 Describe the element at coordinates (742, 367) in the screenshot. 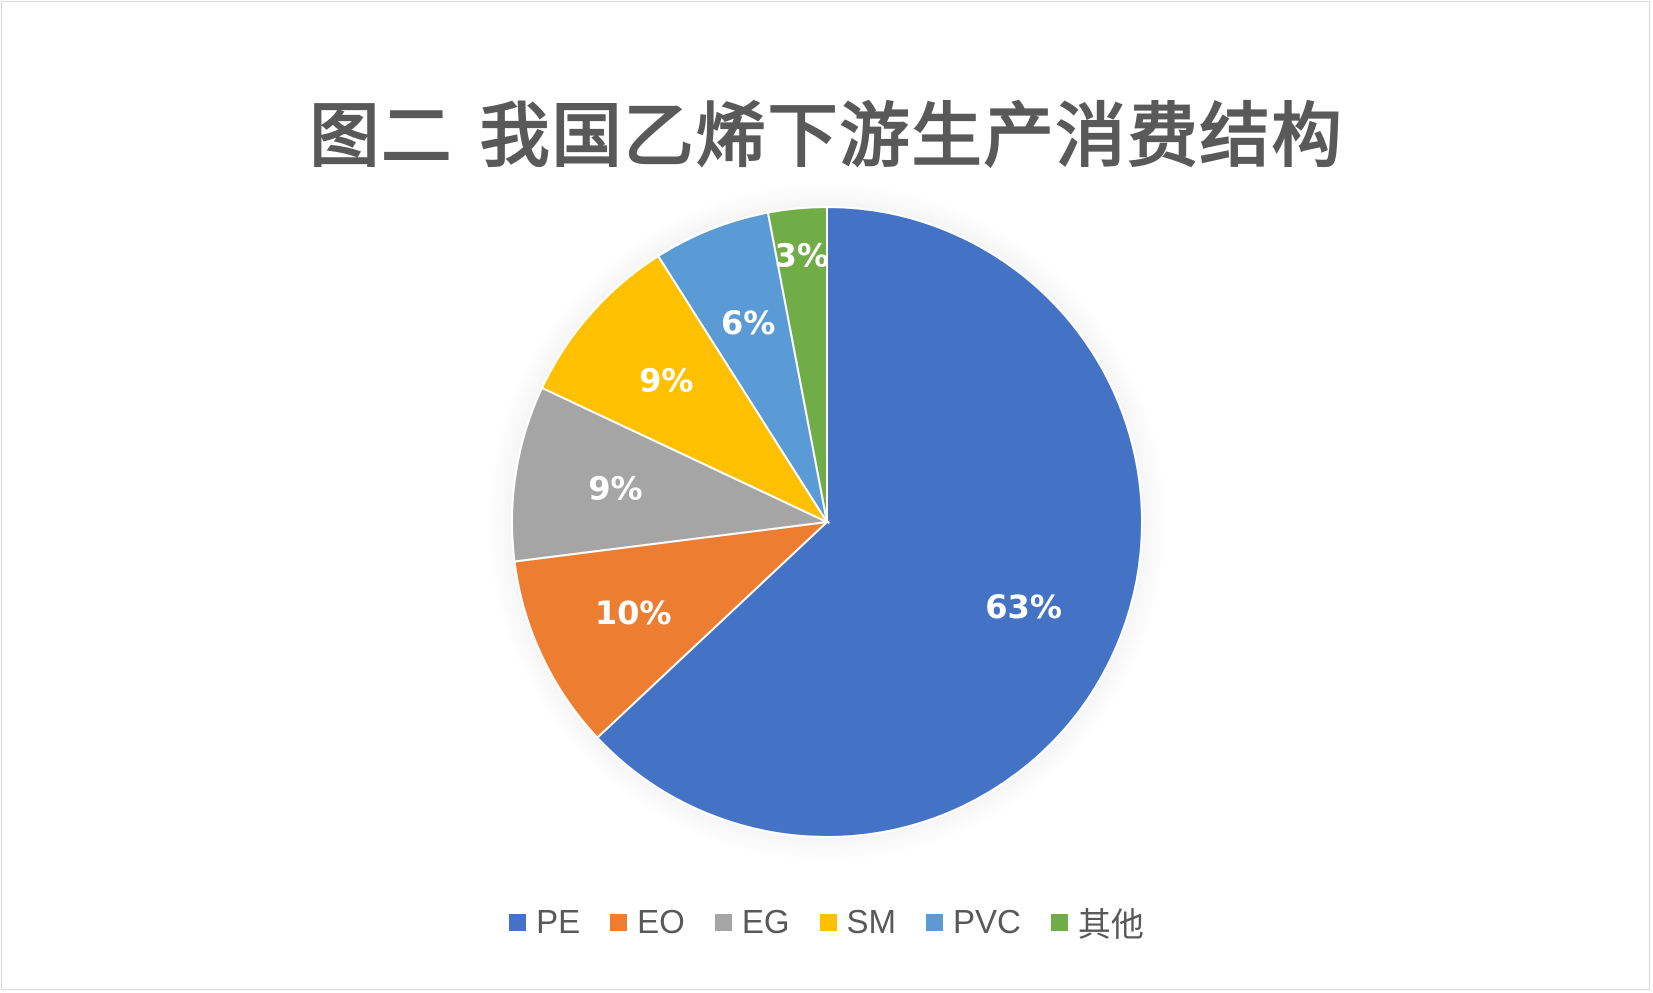

I see `pie-slice-pvc` at that location.